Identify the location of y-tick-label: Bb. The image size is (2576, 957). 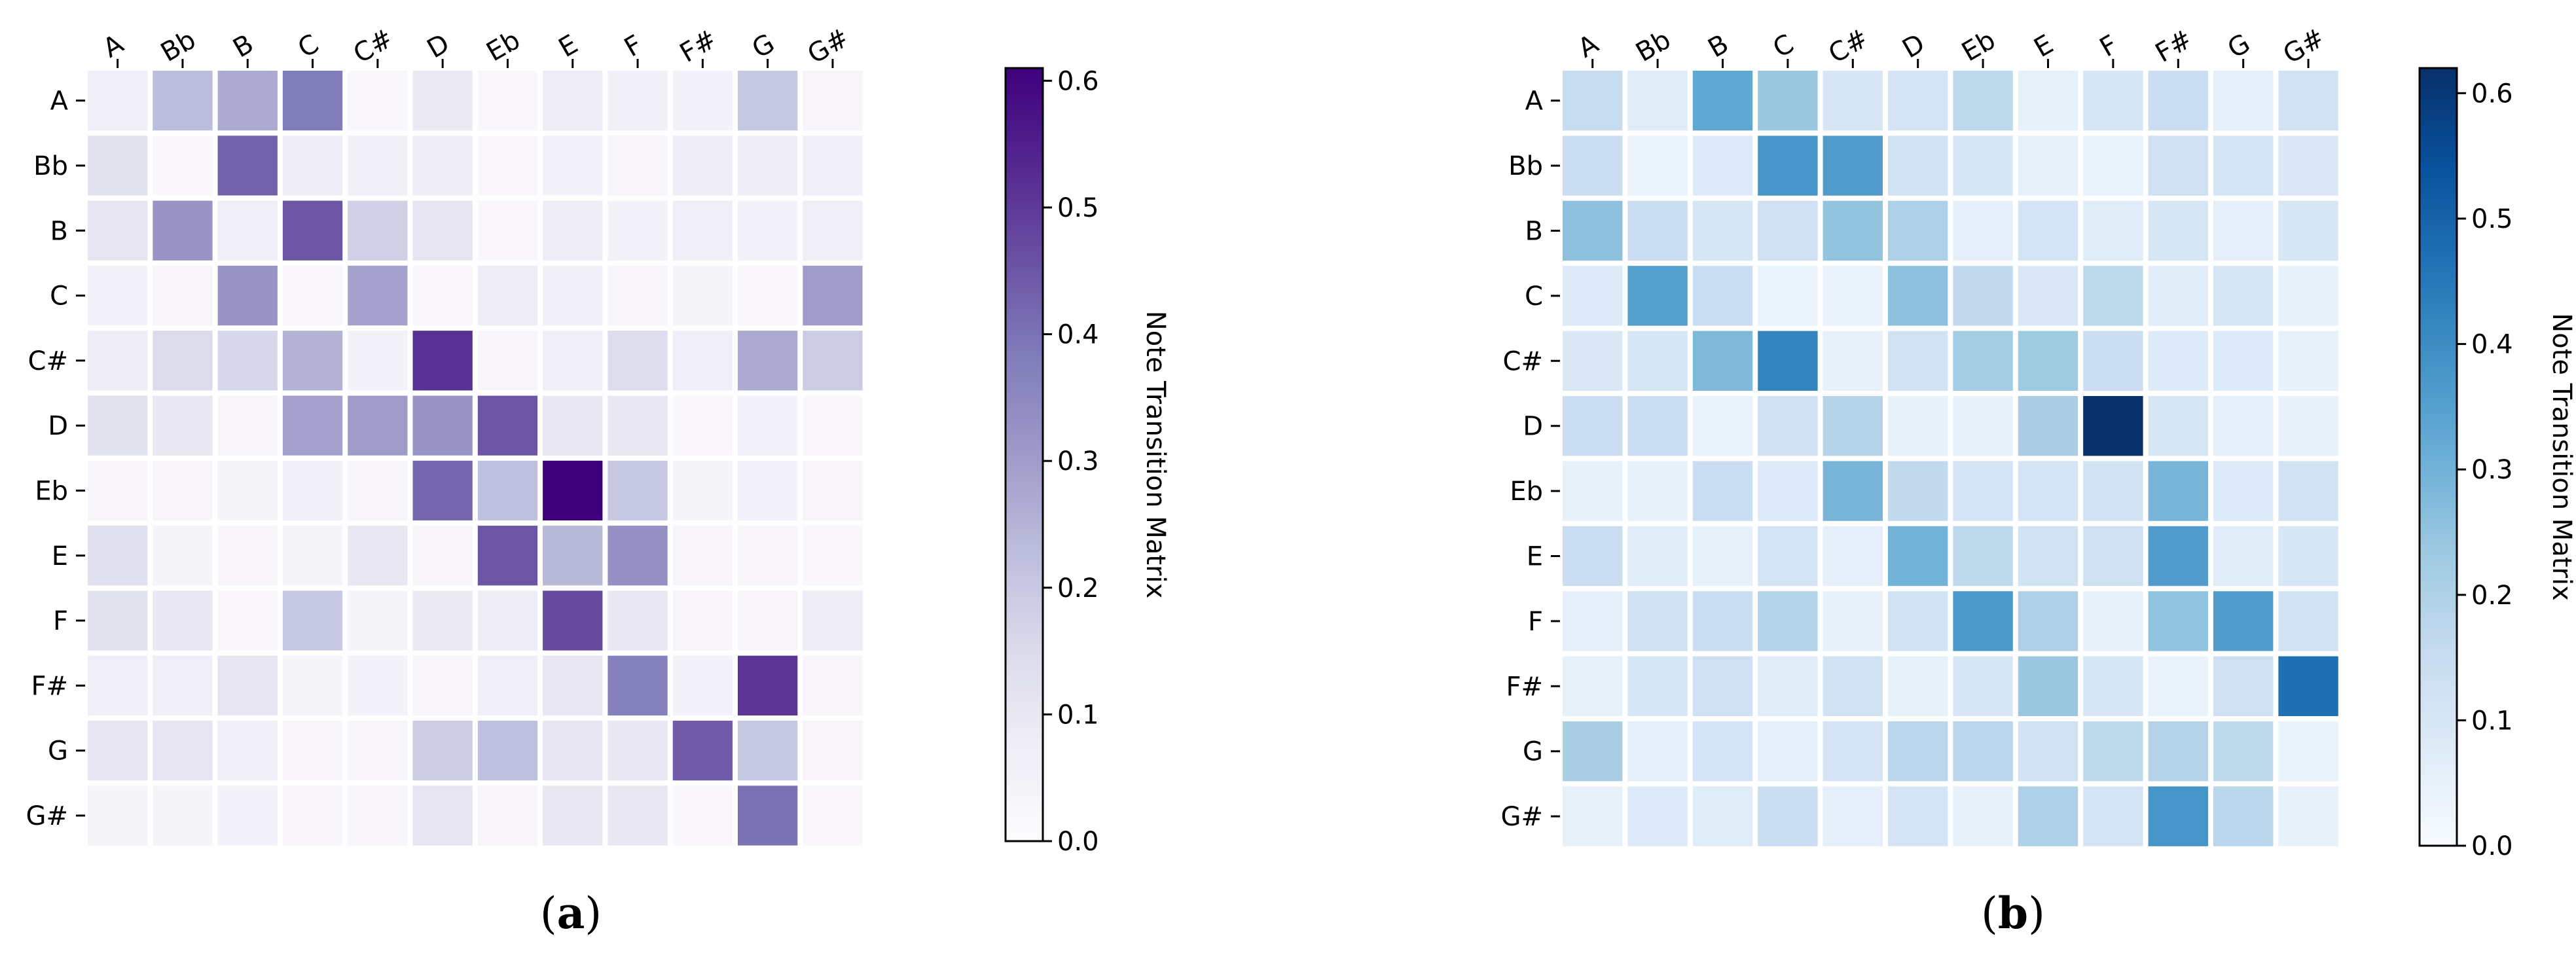
(50, 166).